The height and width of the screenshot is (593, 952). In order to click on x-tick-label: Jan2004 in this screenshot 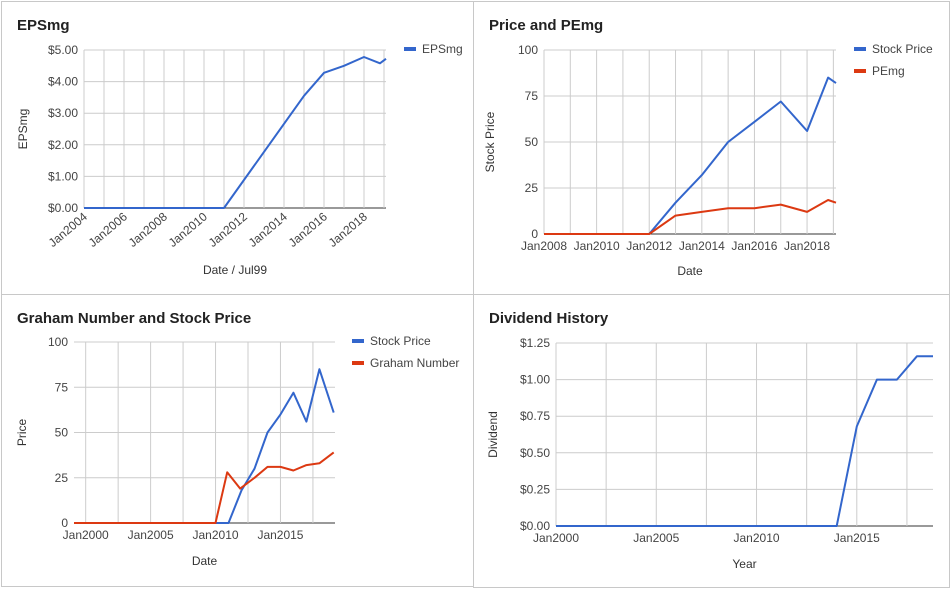, I will do `click(68, 229)`.